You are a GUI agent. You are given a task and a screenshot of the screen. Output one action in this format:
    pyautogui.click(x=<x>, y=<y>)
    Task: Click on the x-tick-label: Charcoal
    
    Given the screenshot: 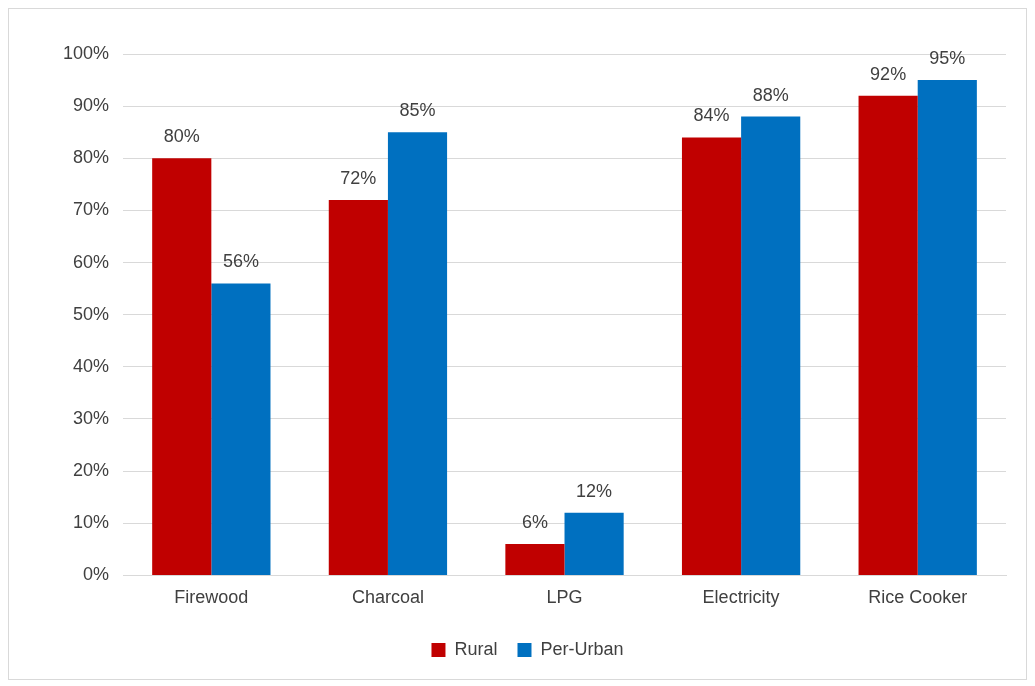 What is the action you would take?
    pyautogui.click(x=387, y=597)
    